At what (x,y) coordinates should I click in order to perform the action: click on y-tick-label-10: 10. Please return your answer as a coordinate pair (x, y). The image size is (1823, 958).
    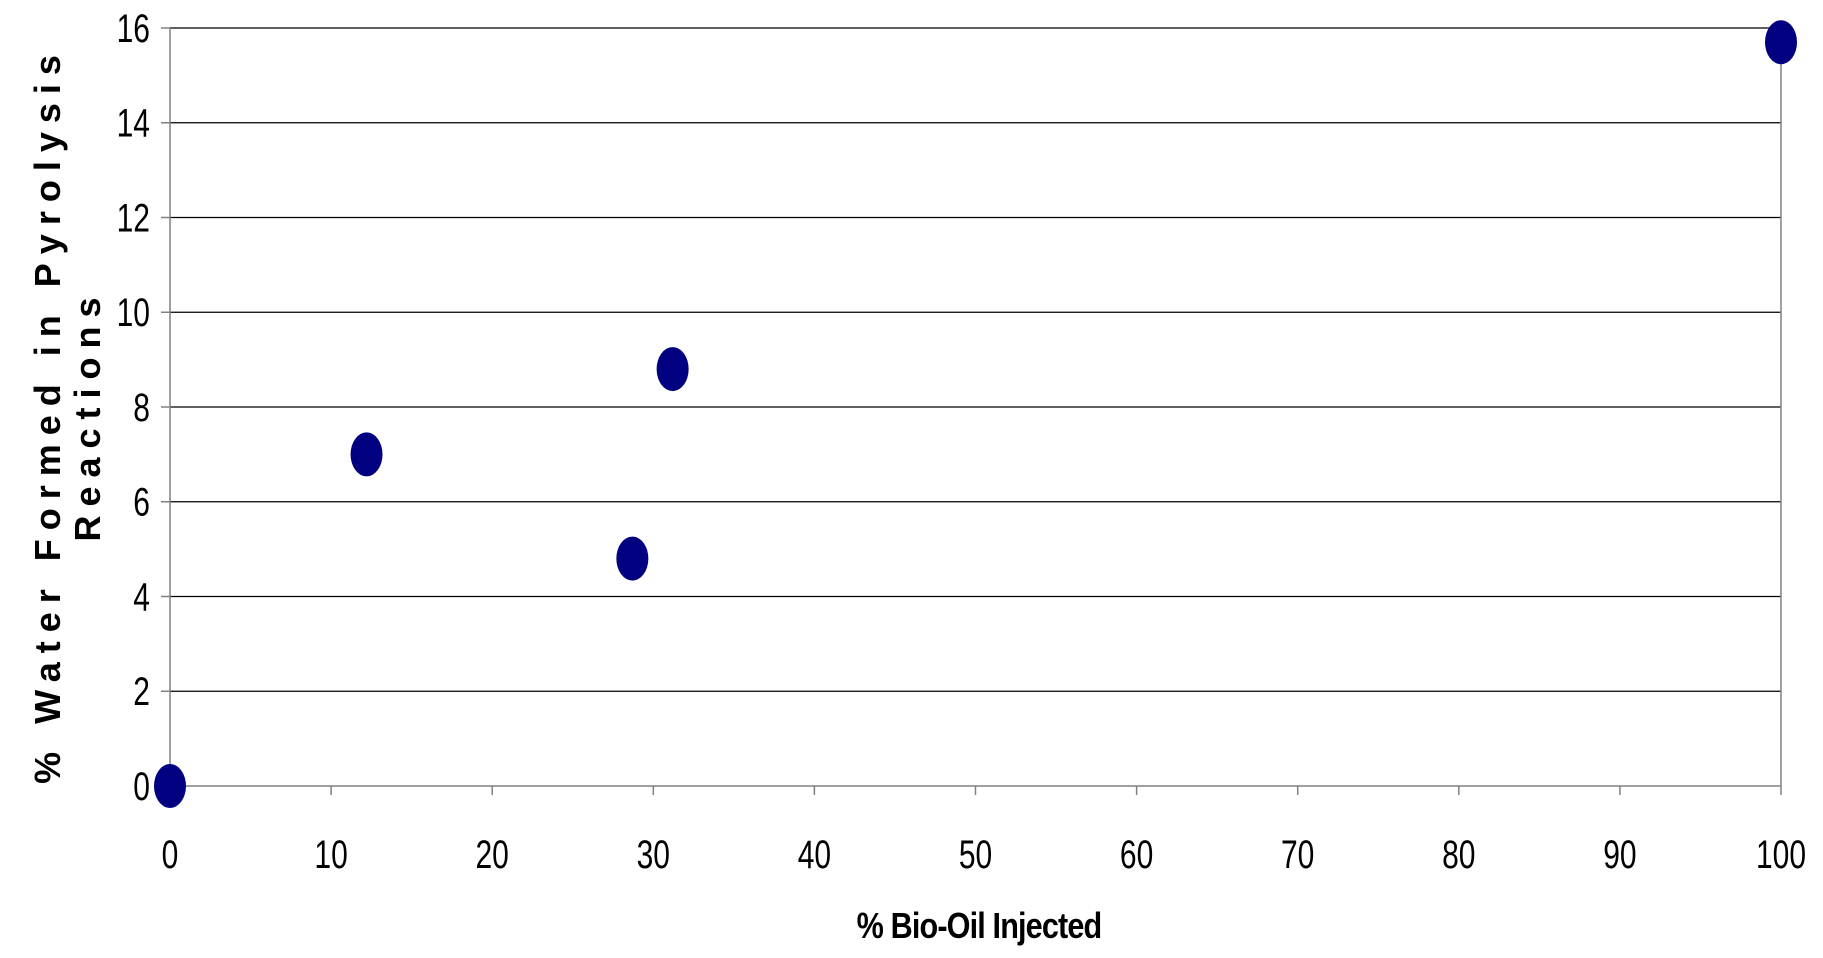
    Looking at the image, I should click on (133, 313).